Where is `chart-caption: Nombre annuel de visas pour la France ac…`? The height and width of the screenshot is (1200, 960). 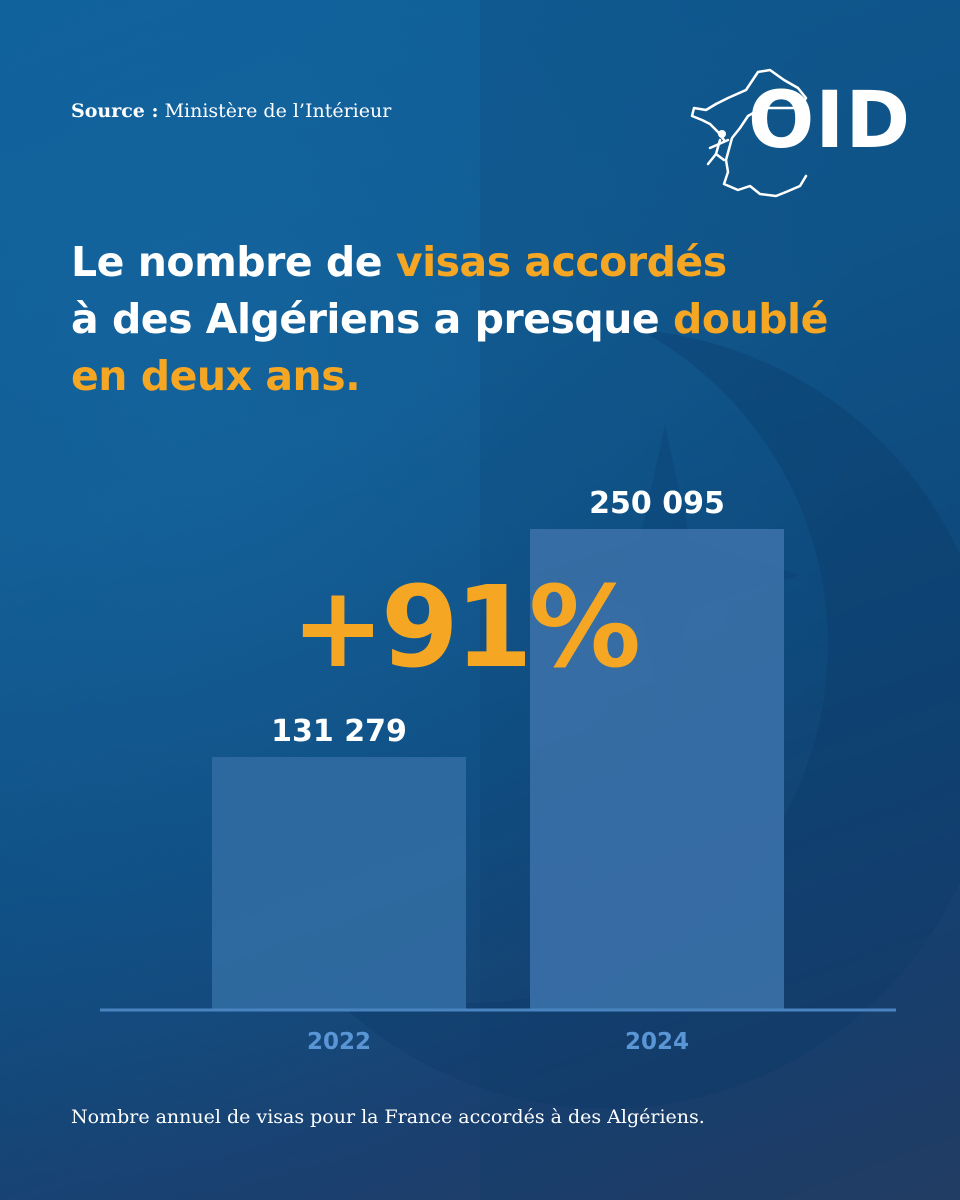
chart-caption: Nombre annuel de visas pour la France ac… is located at coordinates (388, 1117).